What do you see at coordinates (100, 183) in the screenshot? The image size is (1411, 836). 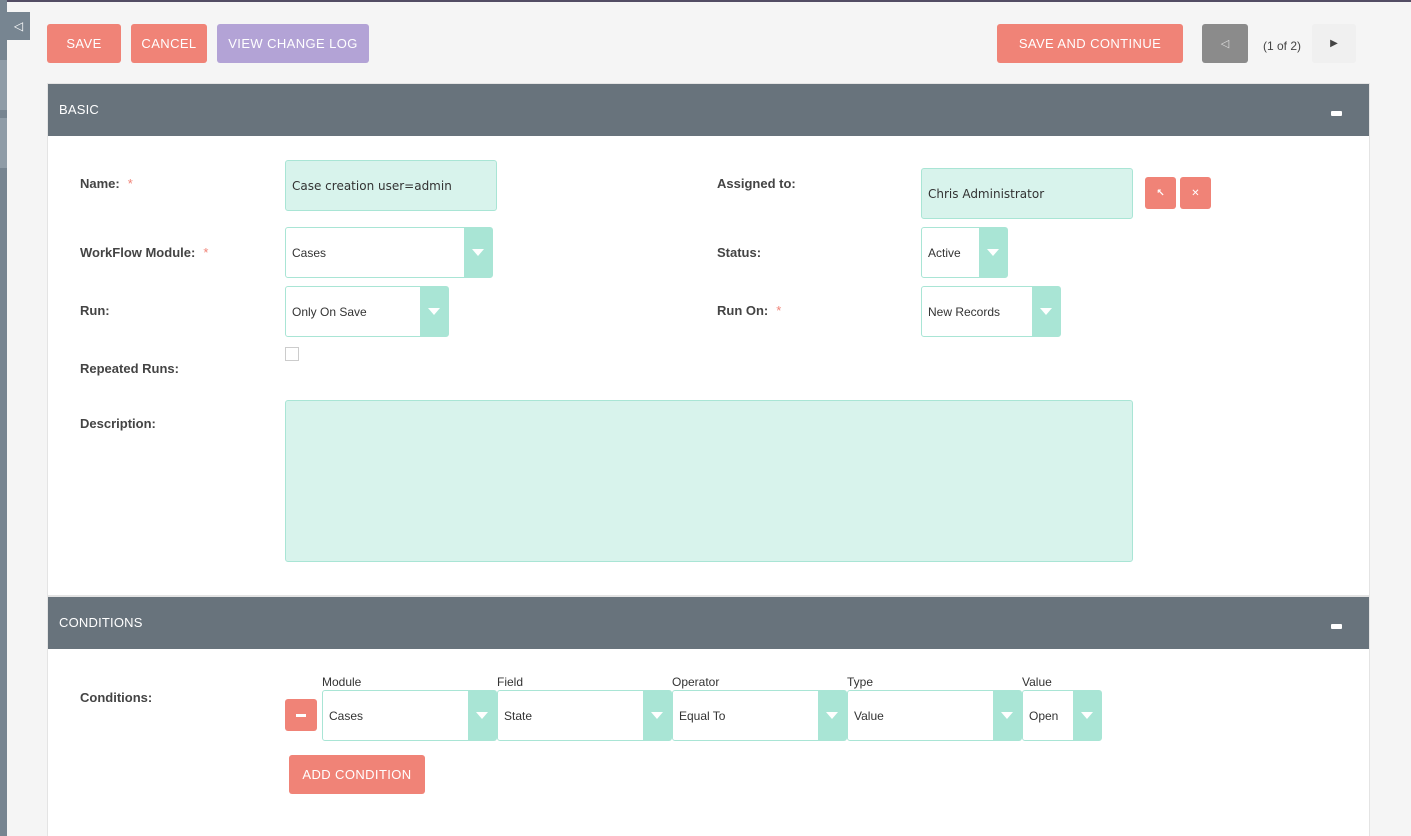 I see `name-label-text: Name:` at bounding box center [100, 183].